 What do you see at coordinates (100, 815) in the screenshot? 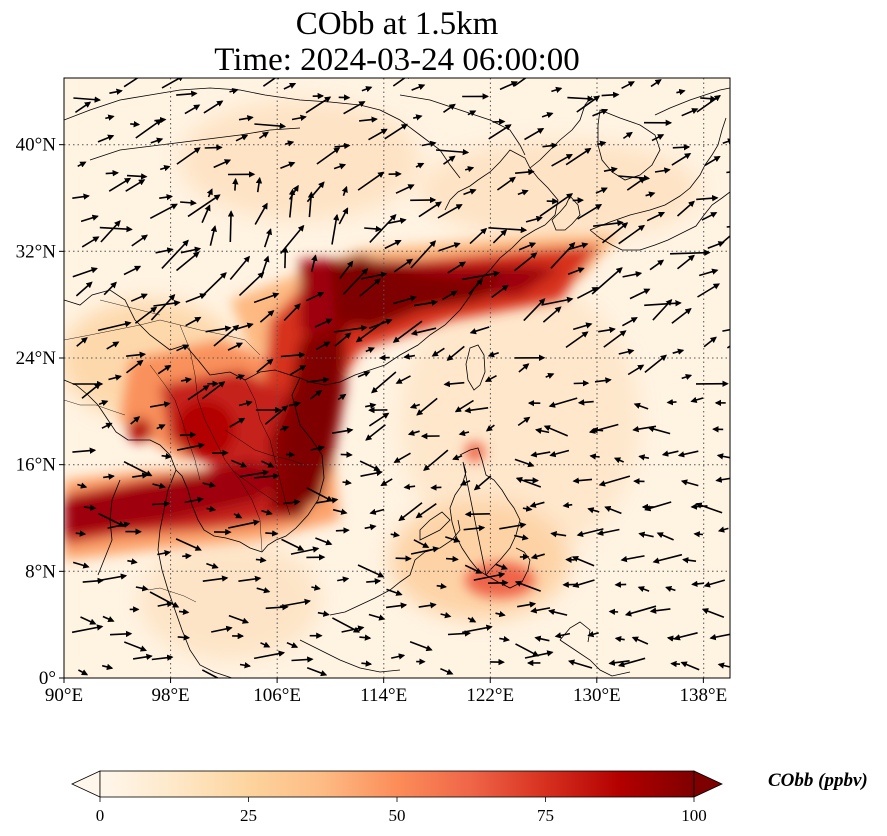
I see `colorbar-tick-label: 0` at bounding box center [100, 815].